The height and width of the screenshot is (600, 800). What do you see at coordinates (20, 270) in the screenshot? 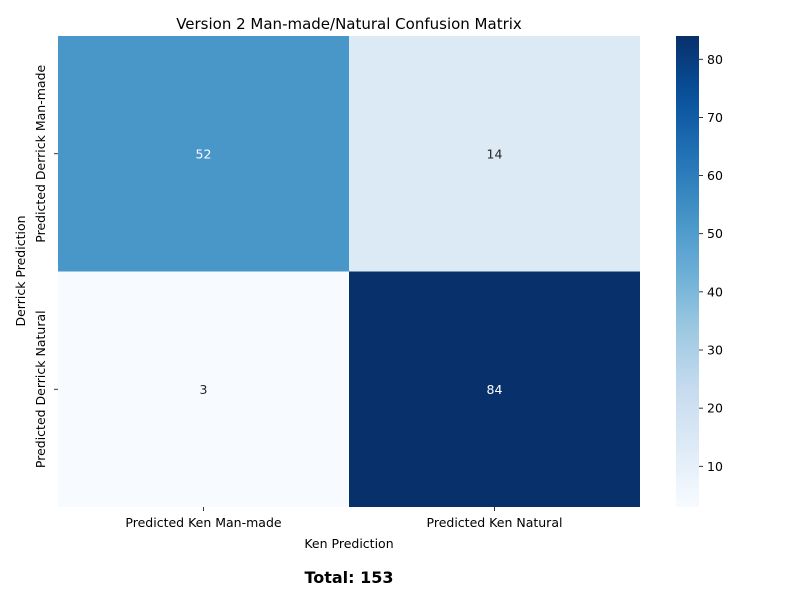
I see `y-axis-label: Derrick Prediction` at bounding box center [20, 270].